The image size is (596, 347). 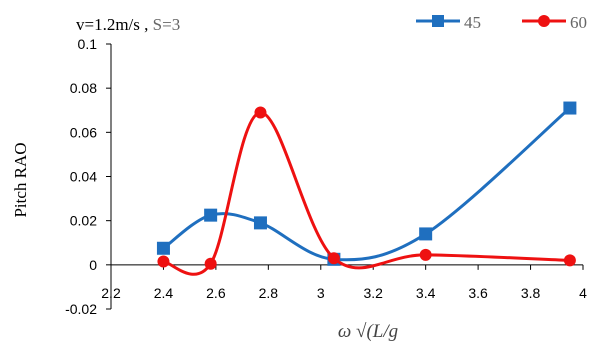 I want to click on x-tick-label: 3.4, so click(x=426, y=293).